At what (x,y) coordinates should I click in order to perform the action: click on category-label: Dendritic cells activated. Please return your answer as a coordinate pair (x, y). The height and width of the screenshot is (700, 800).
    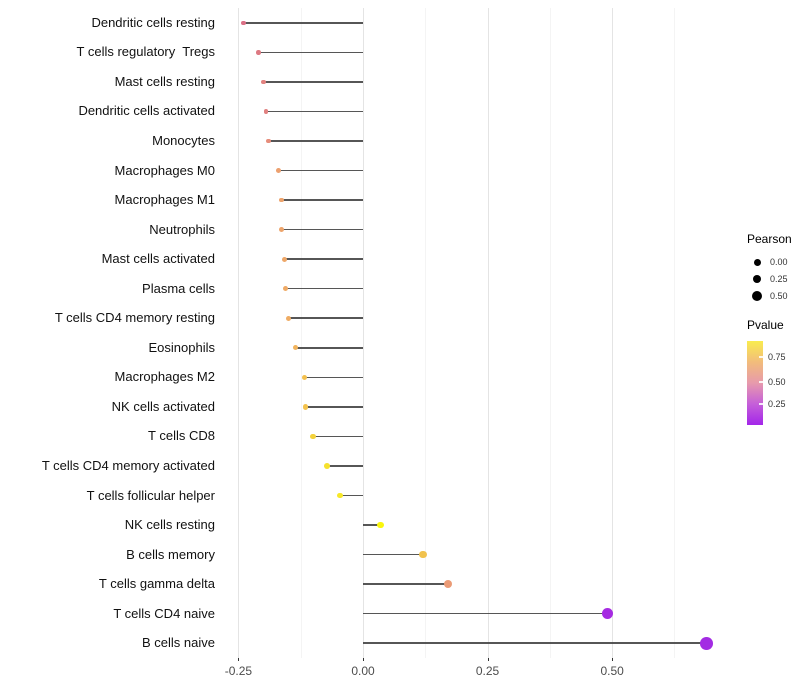
    Looking at the image, I should click on (146, 111).